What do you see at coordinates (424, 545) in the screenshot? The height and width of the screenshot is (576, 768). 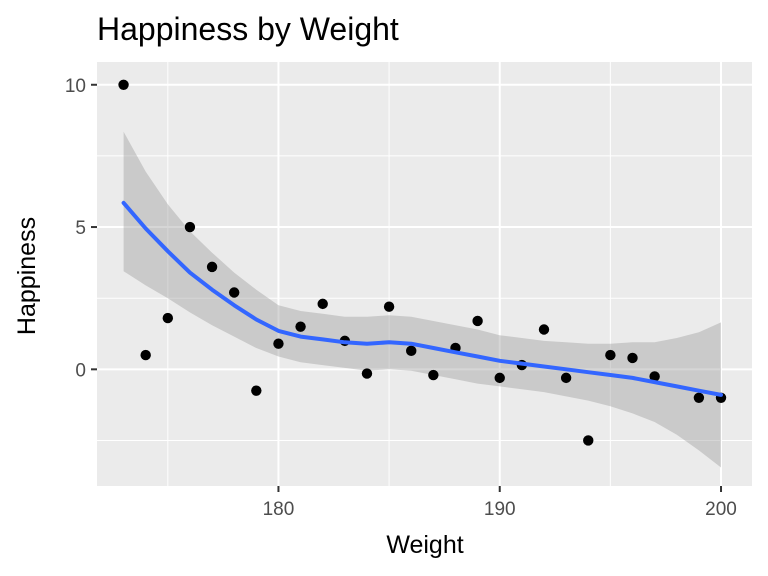 I see `x-axis-title: Weight` at bounding box center [424, 545].